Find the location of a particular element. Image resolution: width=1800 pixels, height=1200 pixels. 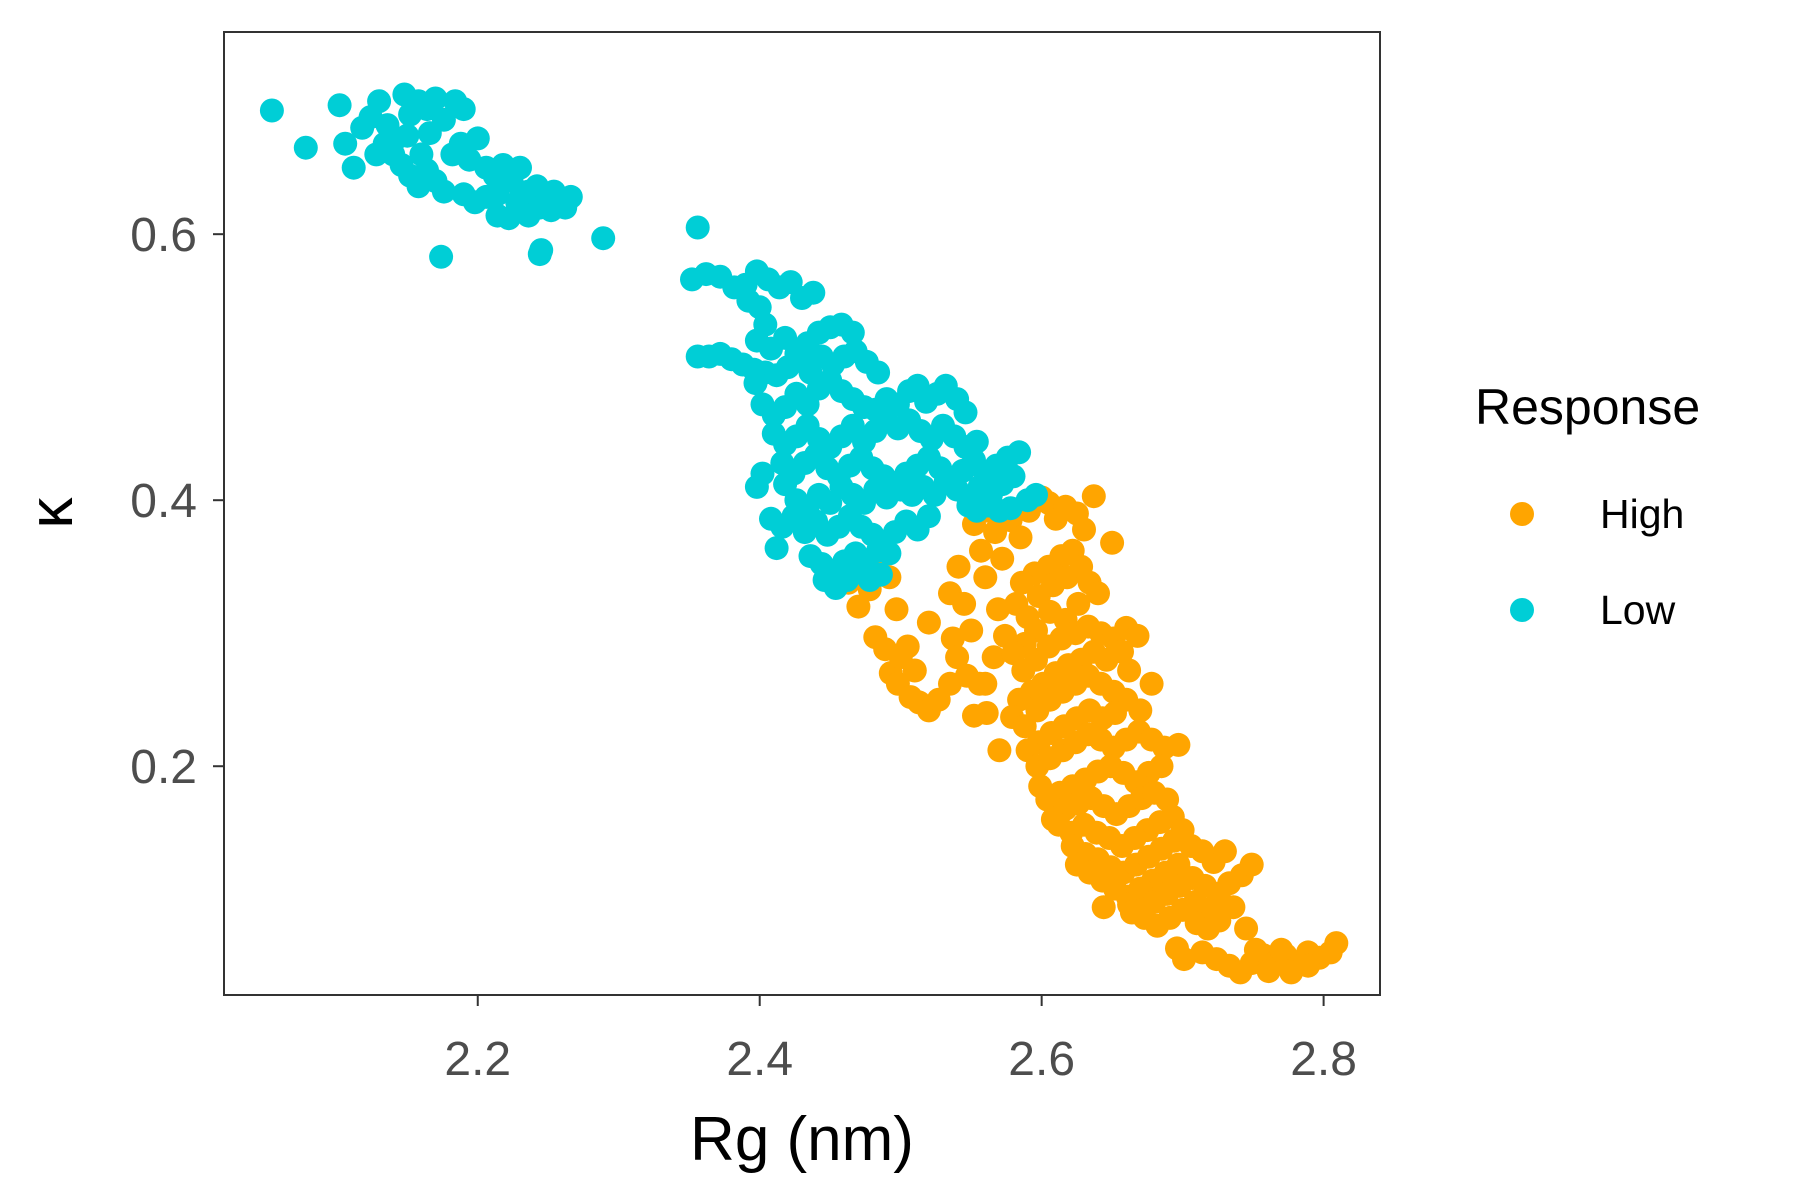

legend-title: Response is located at coordinates (1587, 407).